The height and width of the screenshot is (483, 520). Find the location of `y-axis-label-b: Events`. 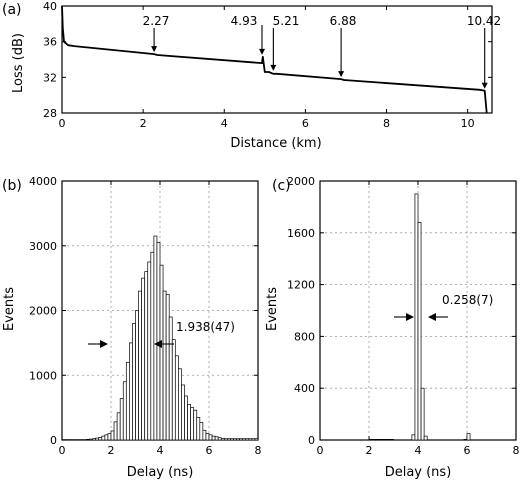

y-axis-label-b: Events is located at coordinates (9, 309).